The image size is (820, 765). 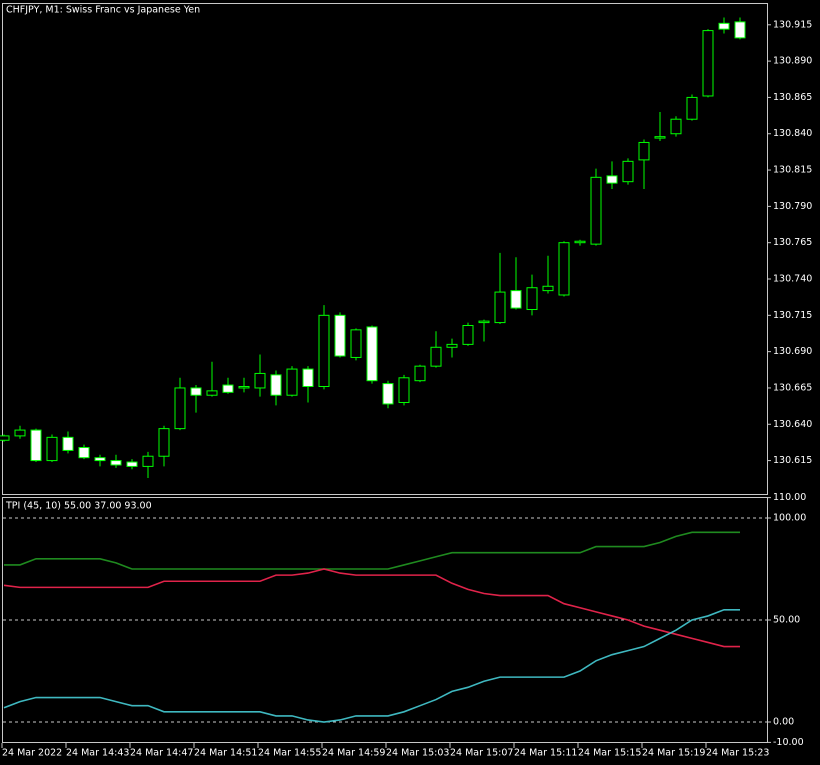 I want to click on y-tick-label: 130.615, so click(x=792, y=460).